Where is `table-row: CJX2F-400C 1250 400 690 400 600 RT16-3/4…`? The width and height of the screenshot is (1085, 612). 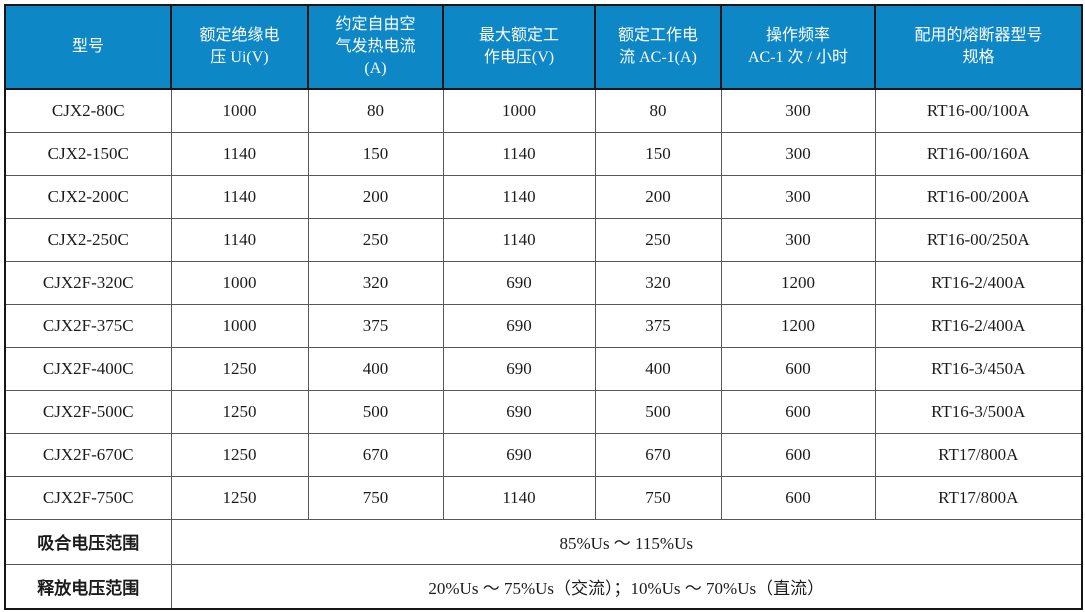 table-row: CJX2F-400C 1250 400 690 400 600 RT16-3/4… is located at coordinates (543, 368).